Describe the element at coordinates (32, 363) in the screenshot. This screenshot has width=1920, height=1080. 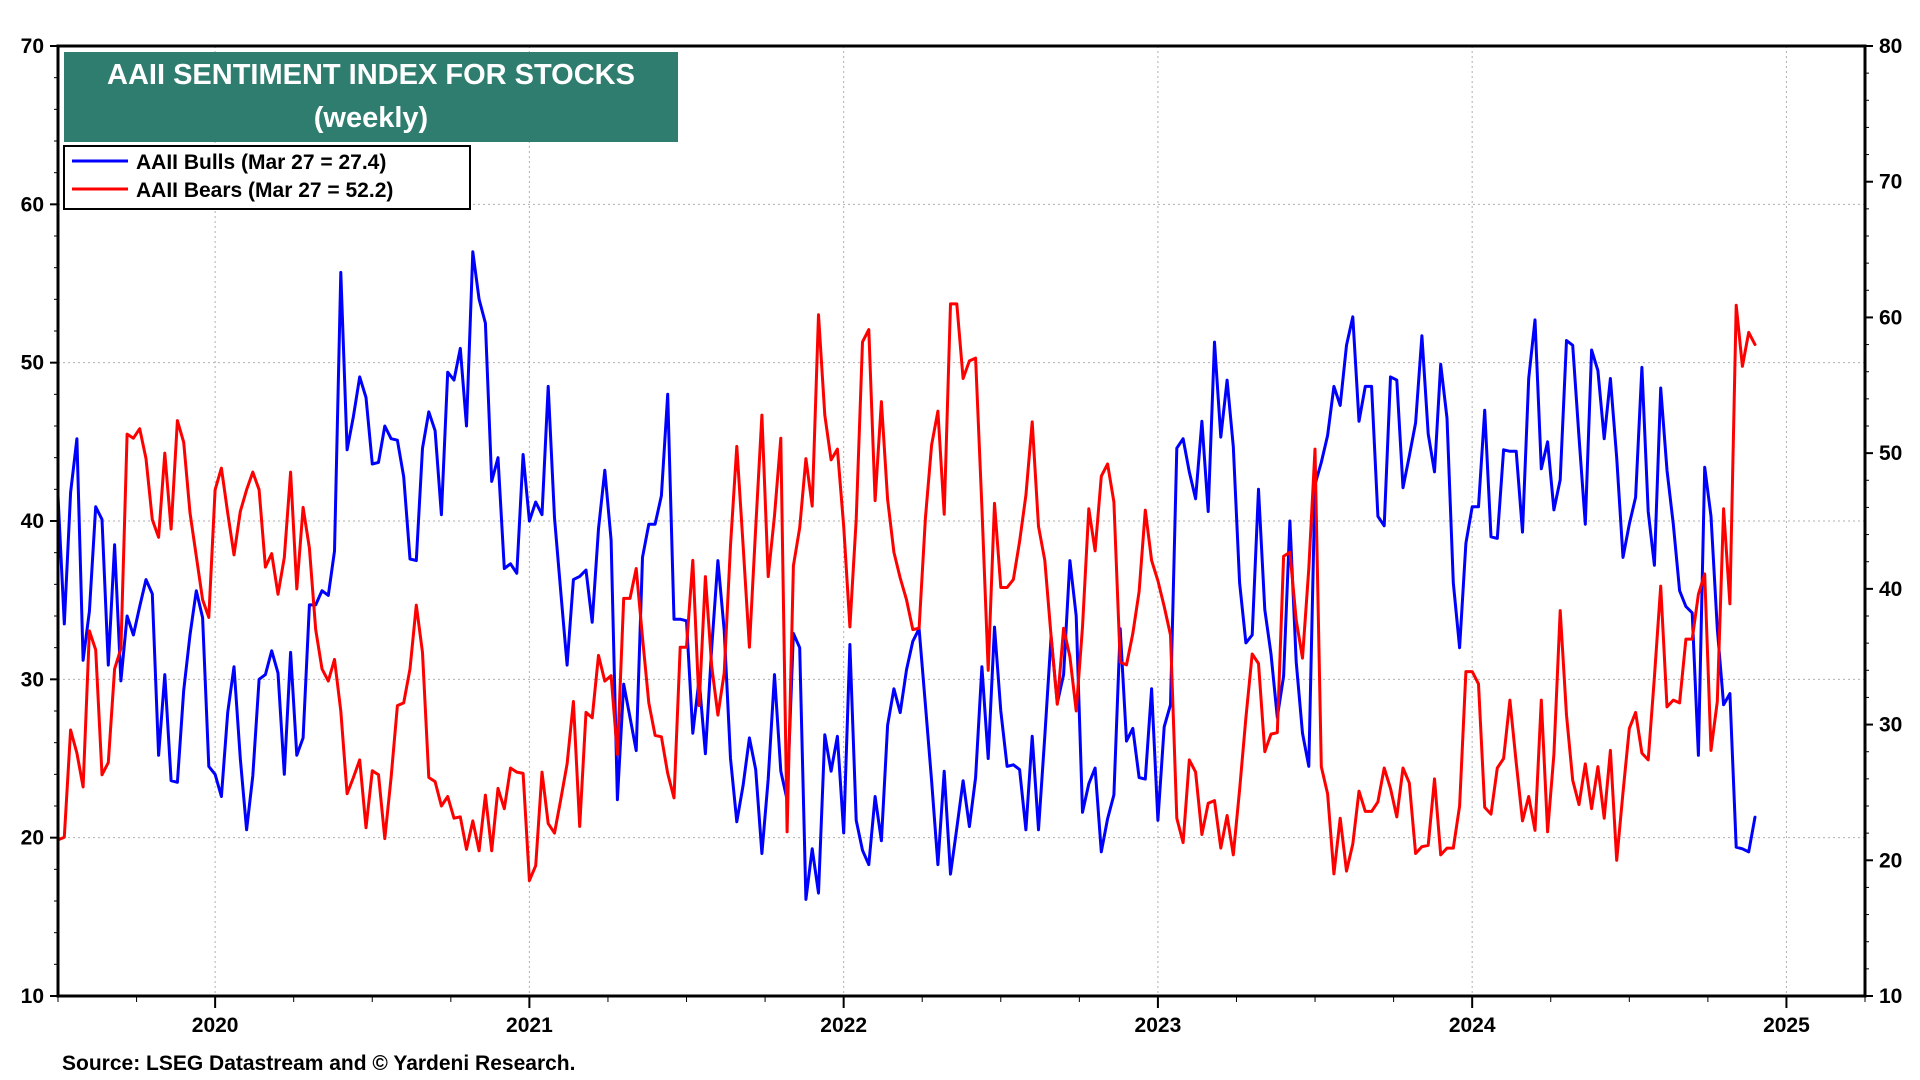
I see `left-axis-tick-label: 50` at that location.